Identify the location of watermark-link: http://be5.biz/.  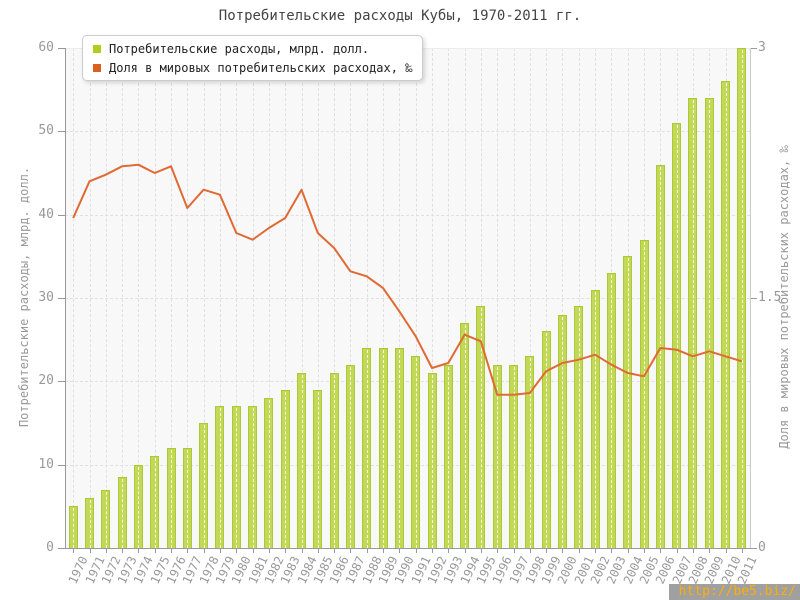
(734, 592).